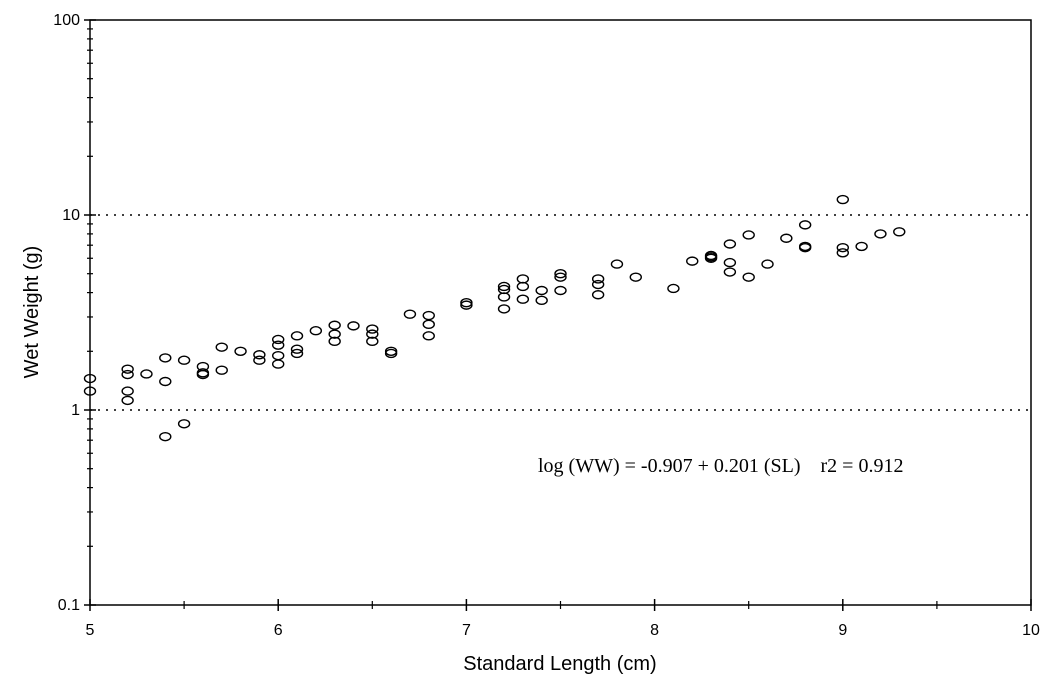  Describe the element at coordinates (559, 664) in the screenshot. I see `x-axis-label: Standard Length (cm)` at that location.